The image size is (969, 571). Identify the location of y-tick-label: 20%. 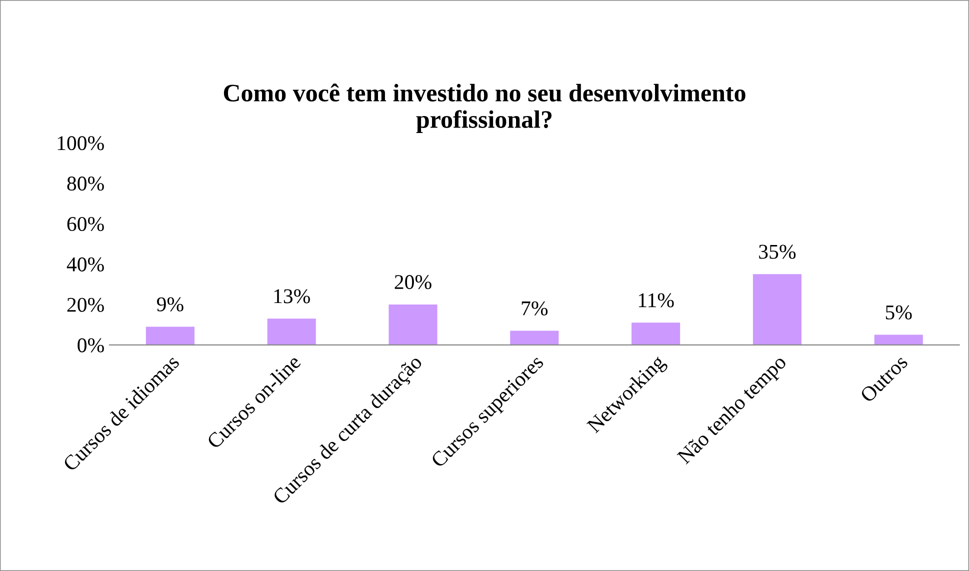
(85, 305).